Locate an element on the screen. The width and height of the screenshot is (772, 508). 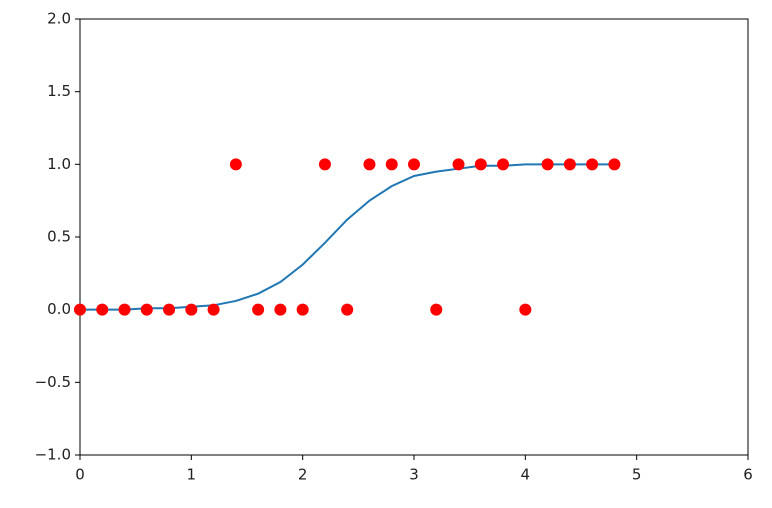
y-tick-label: −0.5 is located at coordinates (53, 382).